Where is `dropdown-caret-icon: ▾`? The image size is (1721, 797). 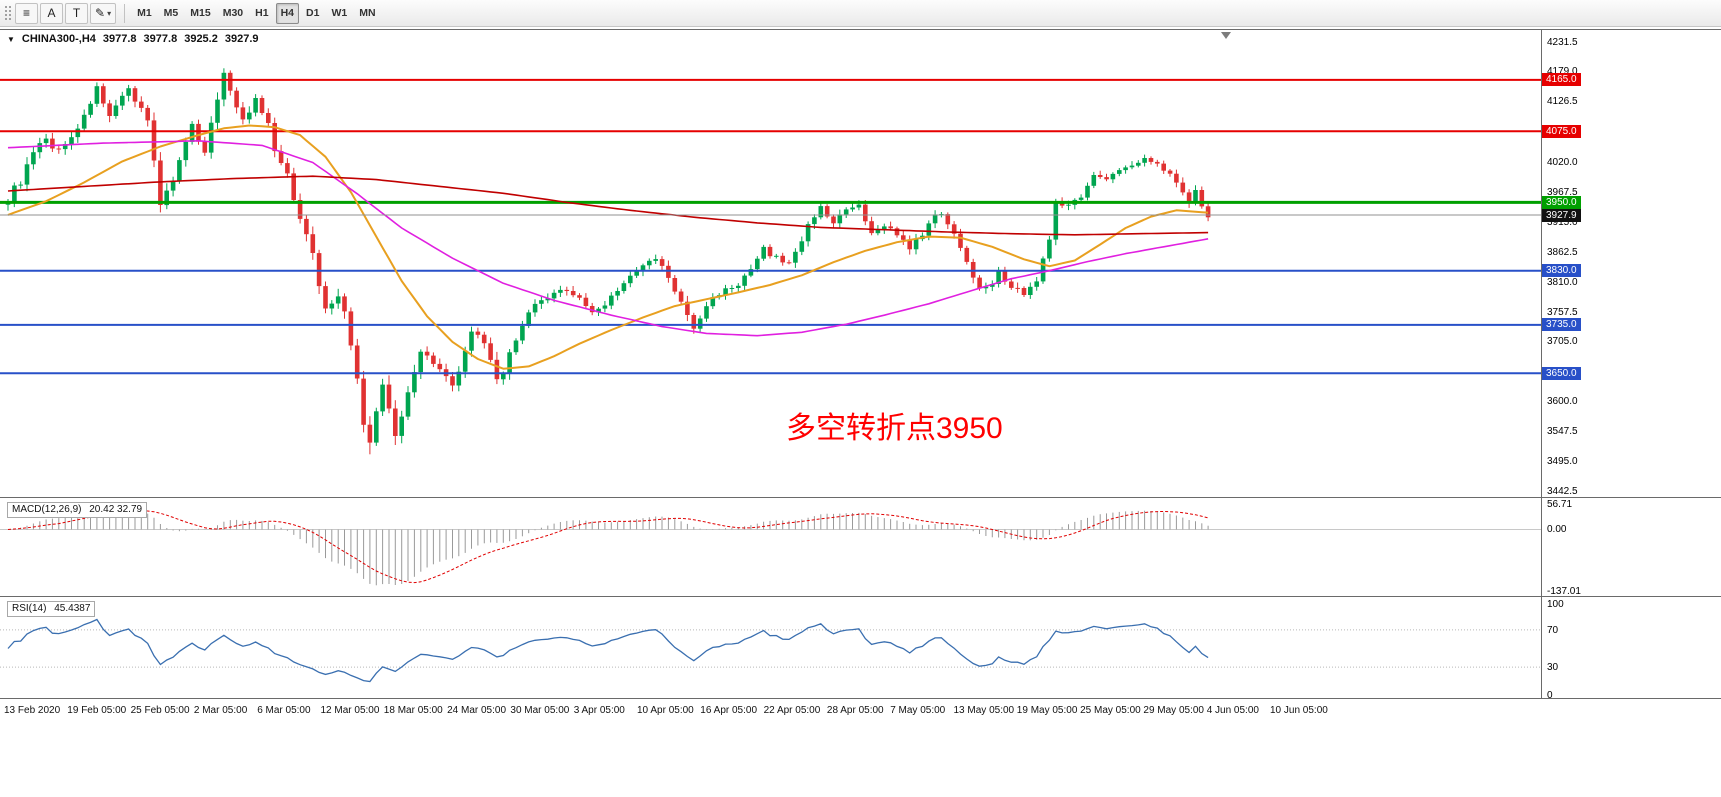
dropdown-caret-icon: ▾ is located at coordinates (109, 13).